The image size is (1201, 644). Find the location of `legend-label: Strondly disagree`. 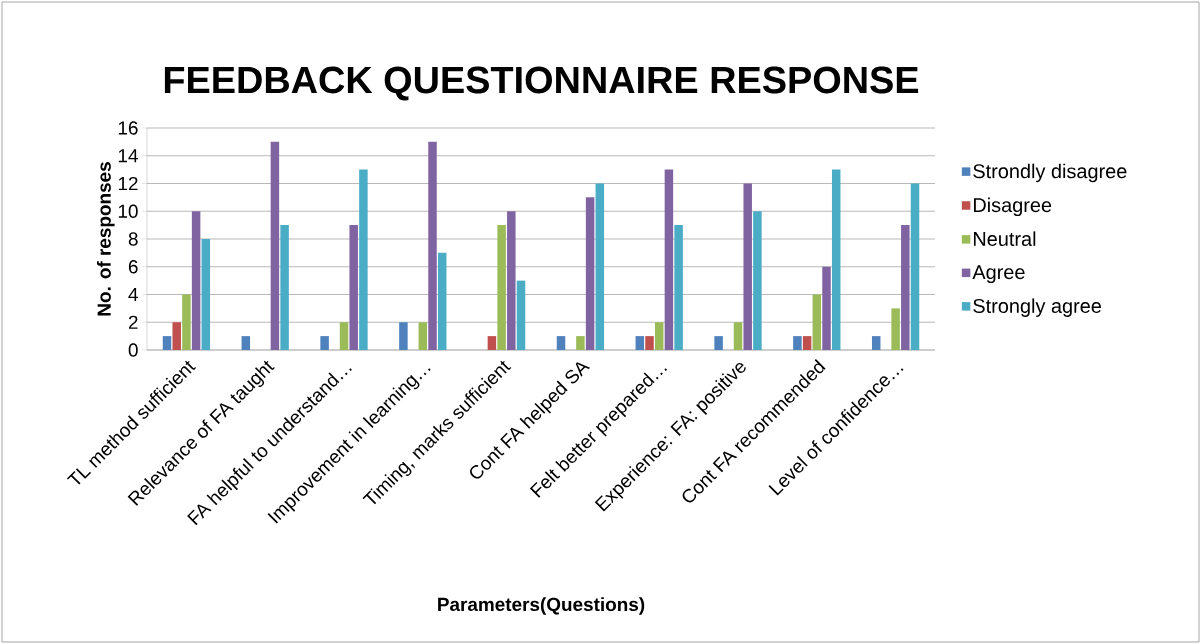

legend-label: Strondly disagree is located at coordinates (1050, 173).